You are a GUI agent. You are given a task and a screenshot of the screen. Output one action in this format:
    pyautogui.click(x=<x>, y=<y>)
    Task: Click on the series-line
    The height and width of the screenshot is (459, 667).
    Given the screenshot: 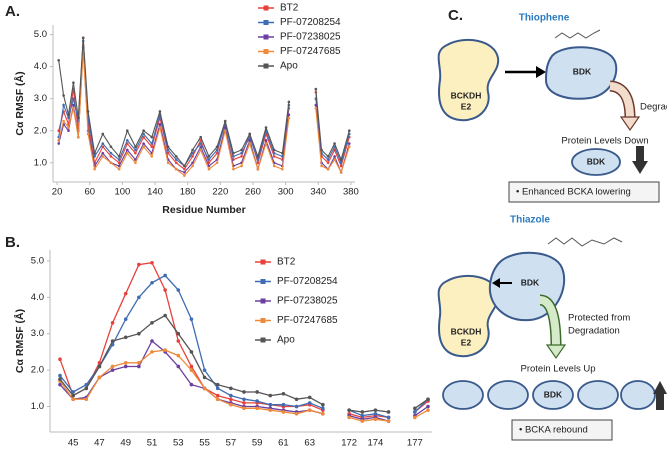 What is the action you would take?
    pyautogui.click(x=204, y=113)
    